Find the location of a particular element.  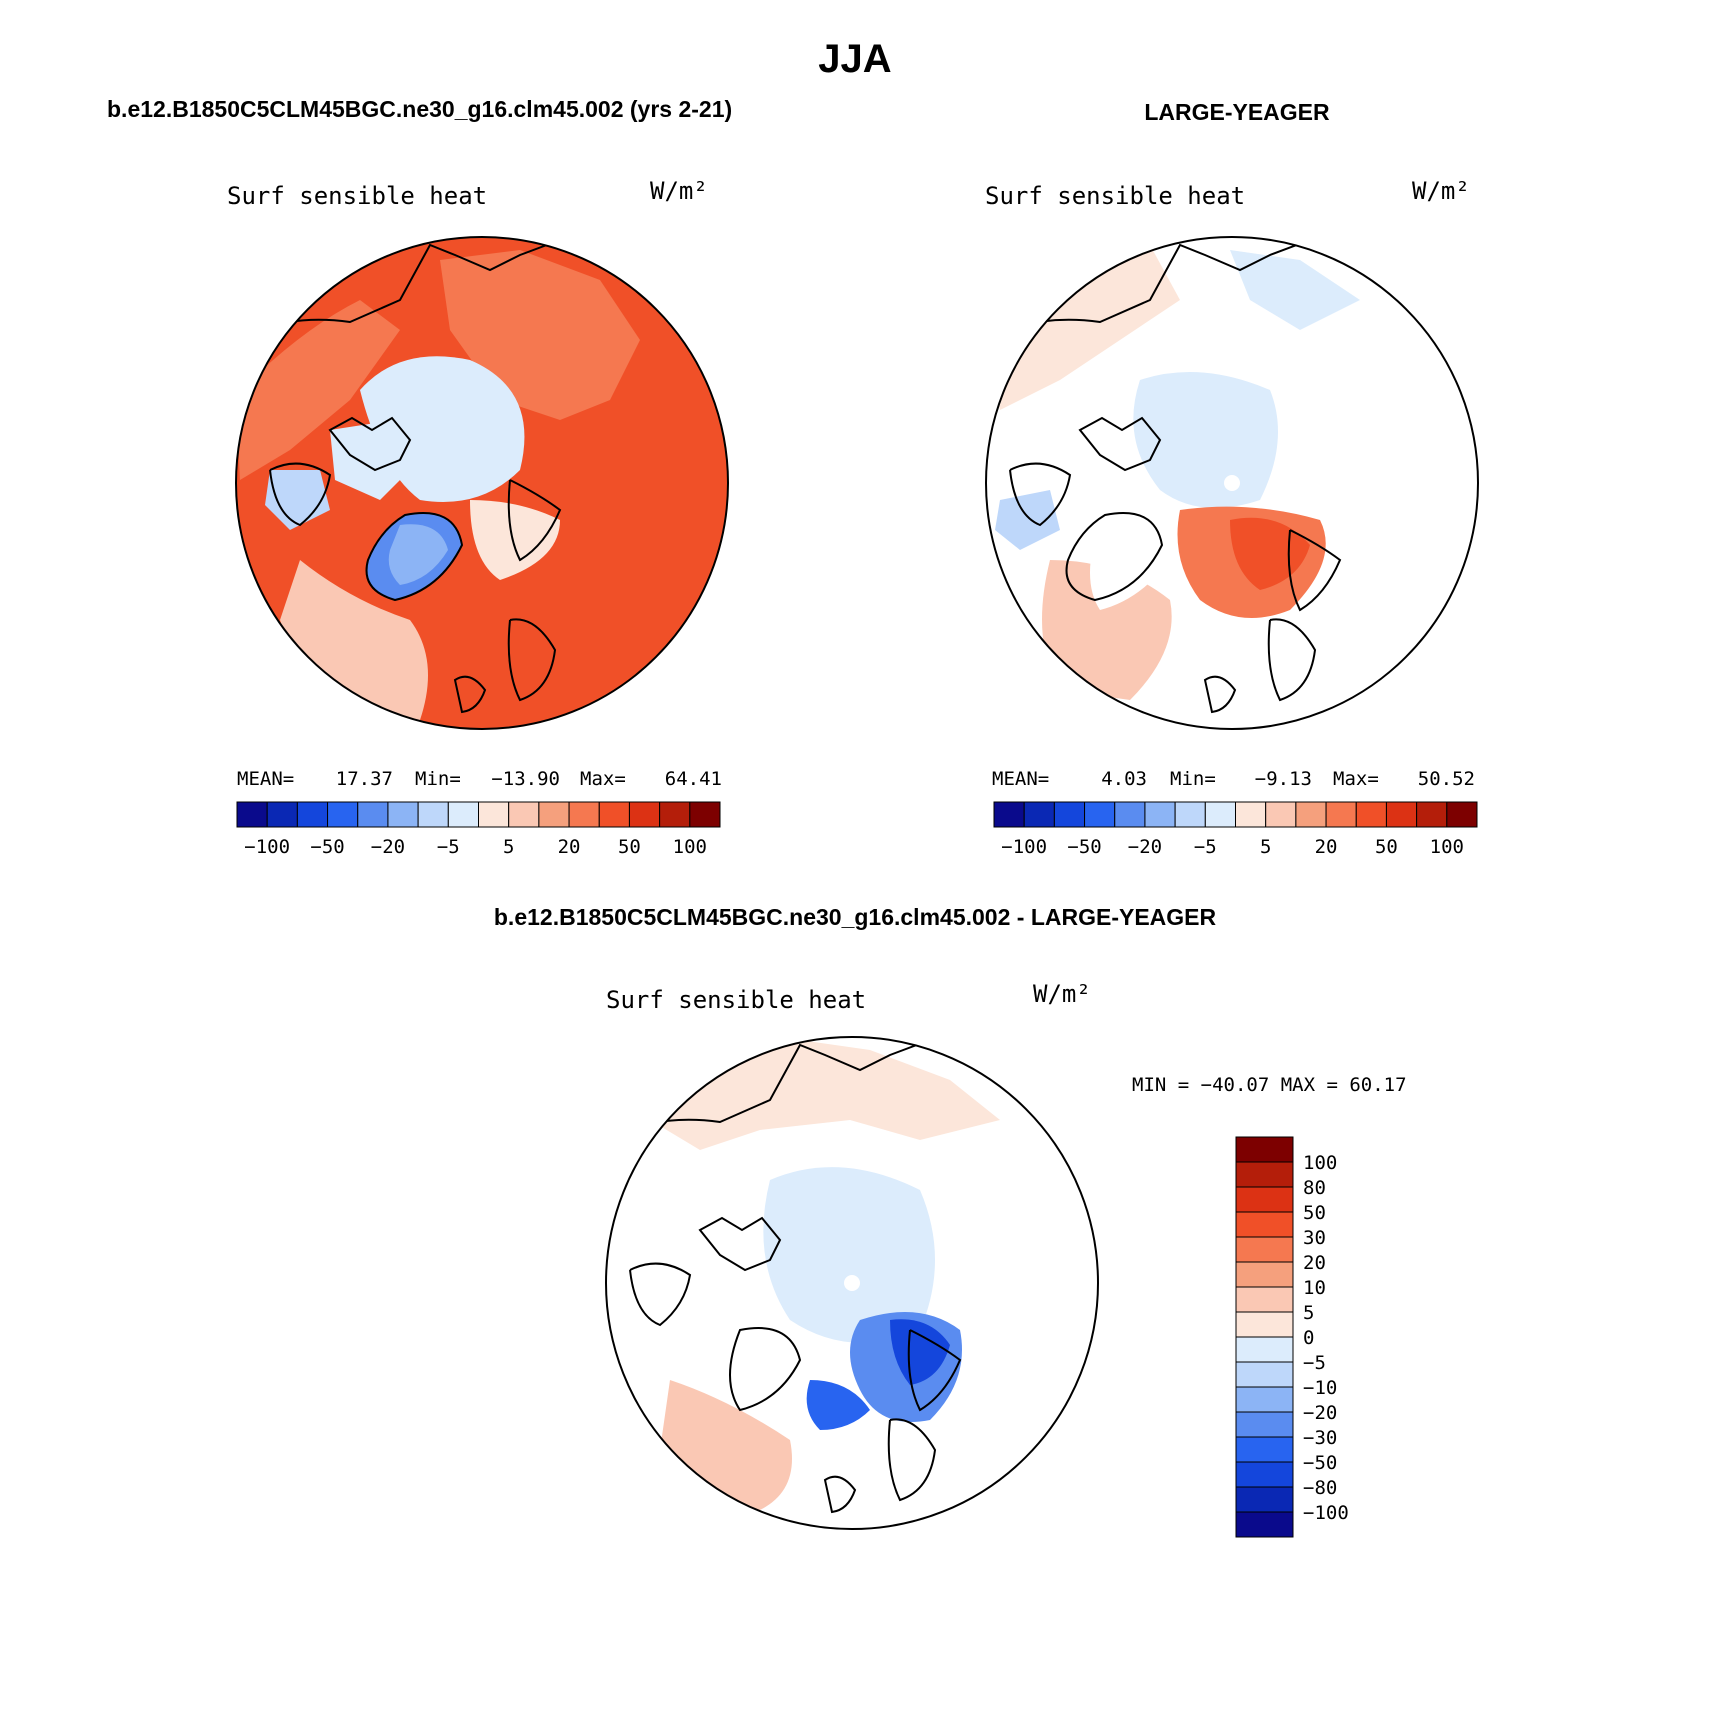

left-min-value: −13.90 is located at coordinates (525, 779).